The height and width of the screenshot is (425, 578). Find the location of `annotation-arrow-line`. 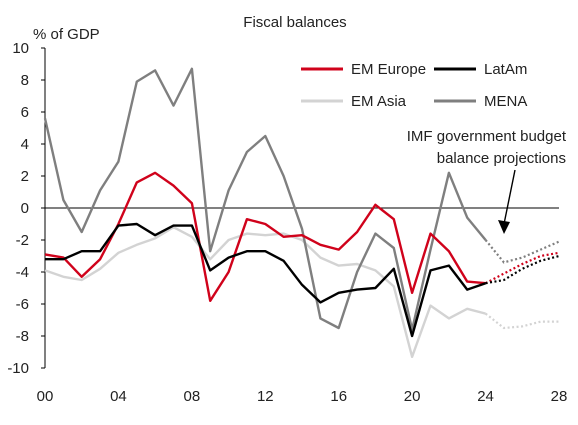

annotation-arrow-line is located at coordinates (509, 197).